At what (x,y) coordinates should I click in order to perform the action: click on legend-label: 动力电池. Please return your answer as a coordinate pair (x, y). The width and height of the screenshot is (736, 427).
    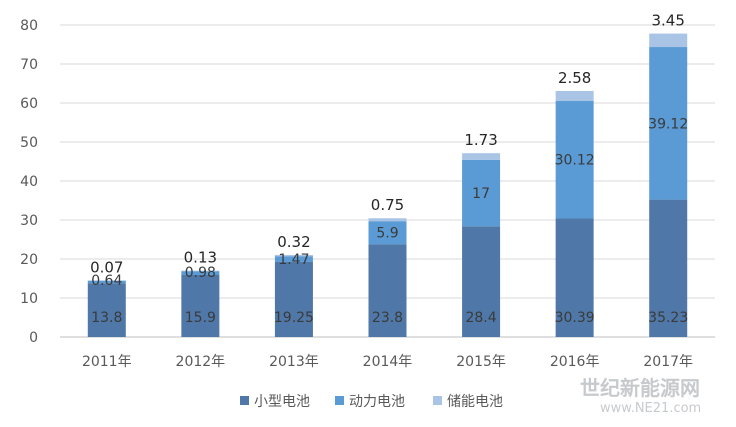
    Looking at the image, I should click on (377, 402).